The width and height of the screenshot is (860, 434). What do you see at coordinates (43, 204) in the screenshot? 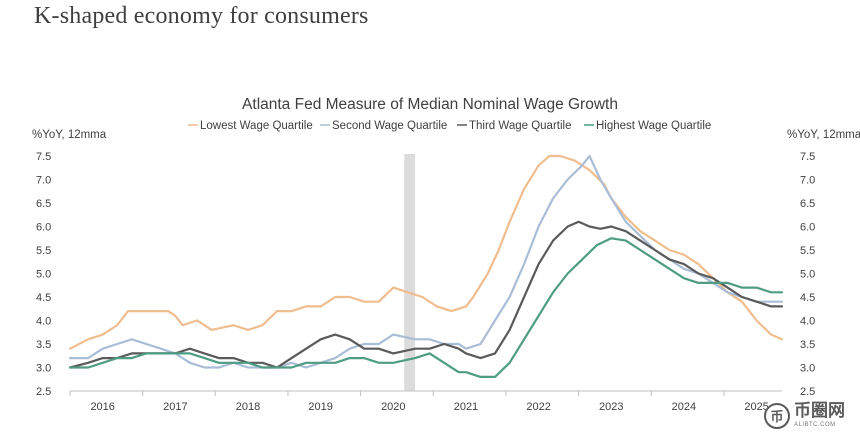
I see `y-tick-left-8: 6.5` at bounding box center [43, 204].